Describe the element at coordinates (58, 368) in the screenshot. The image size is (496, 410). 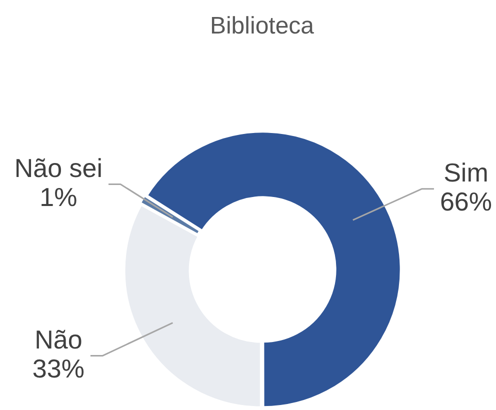
I see `data-label: 33%` at that location.